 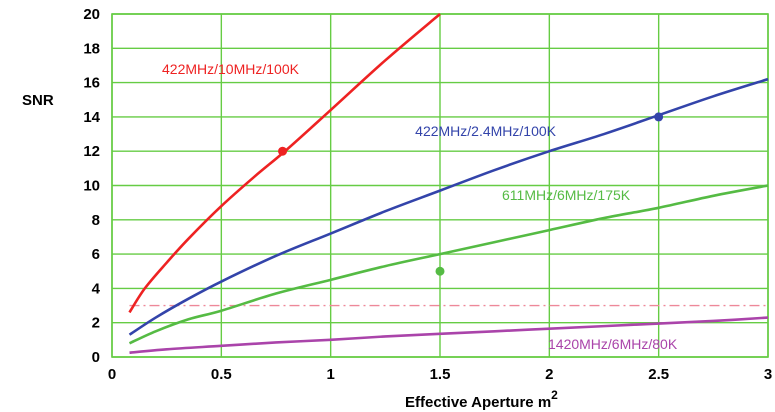 I want to click on y-tick-label: 10, so click(x=91, y=186).